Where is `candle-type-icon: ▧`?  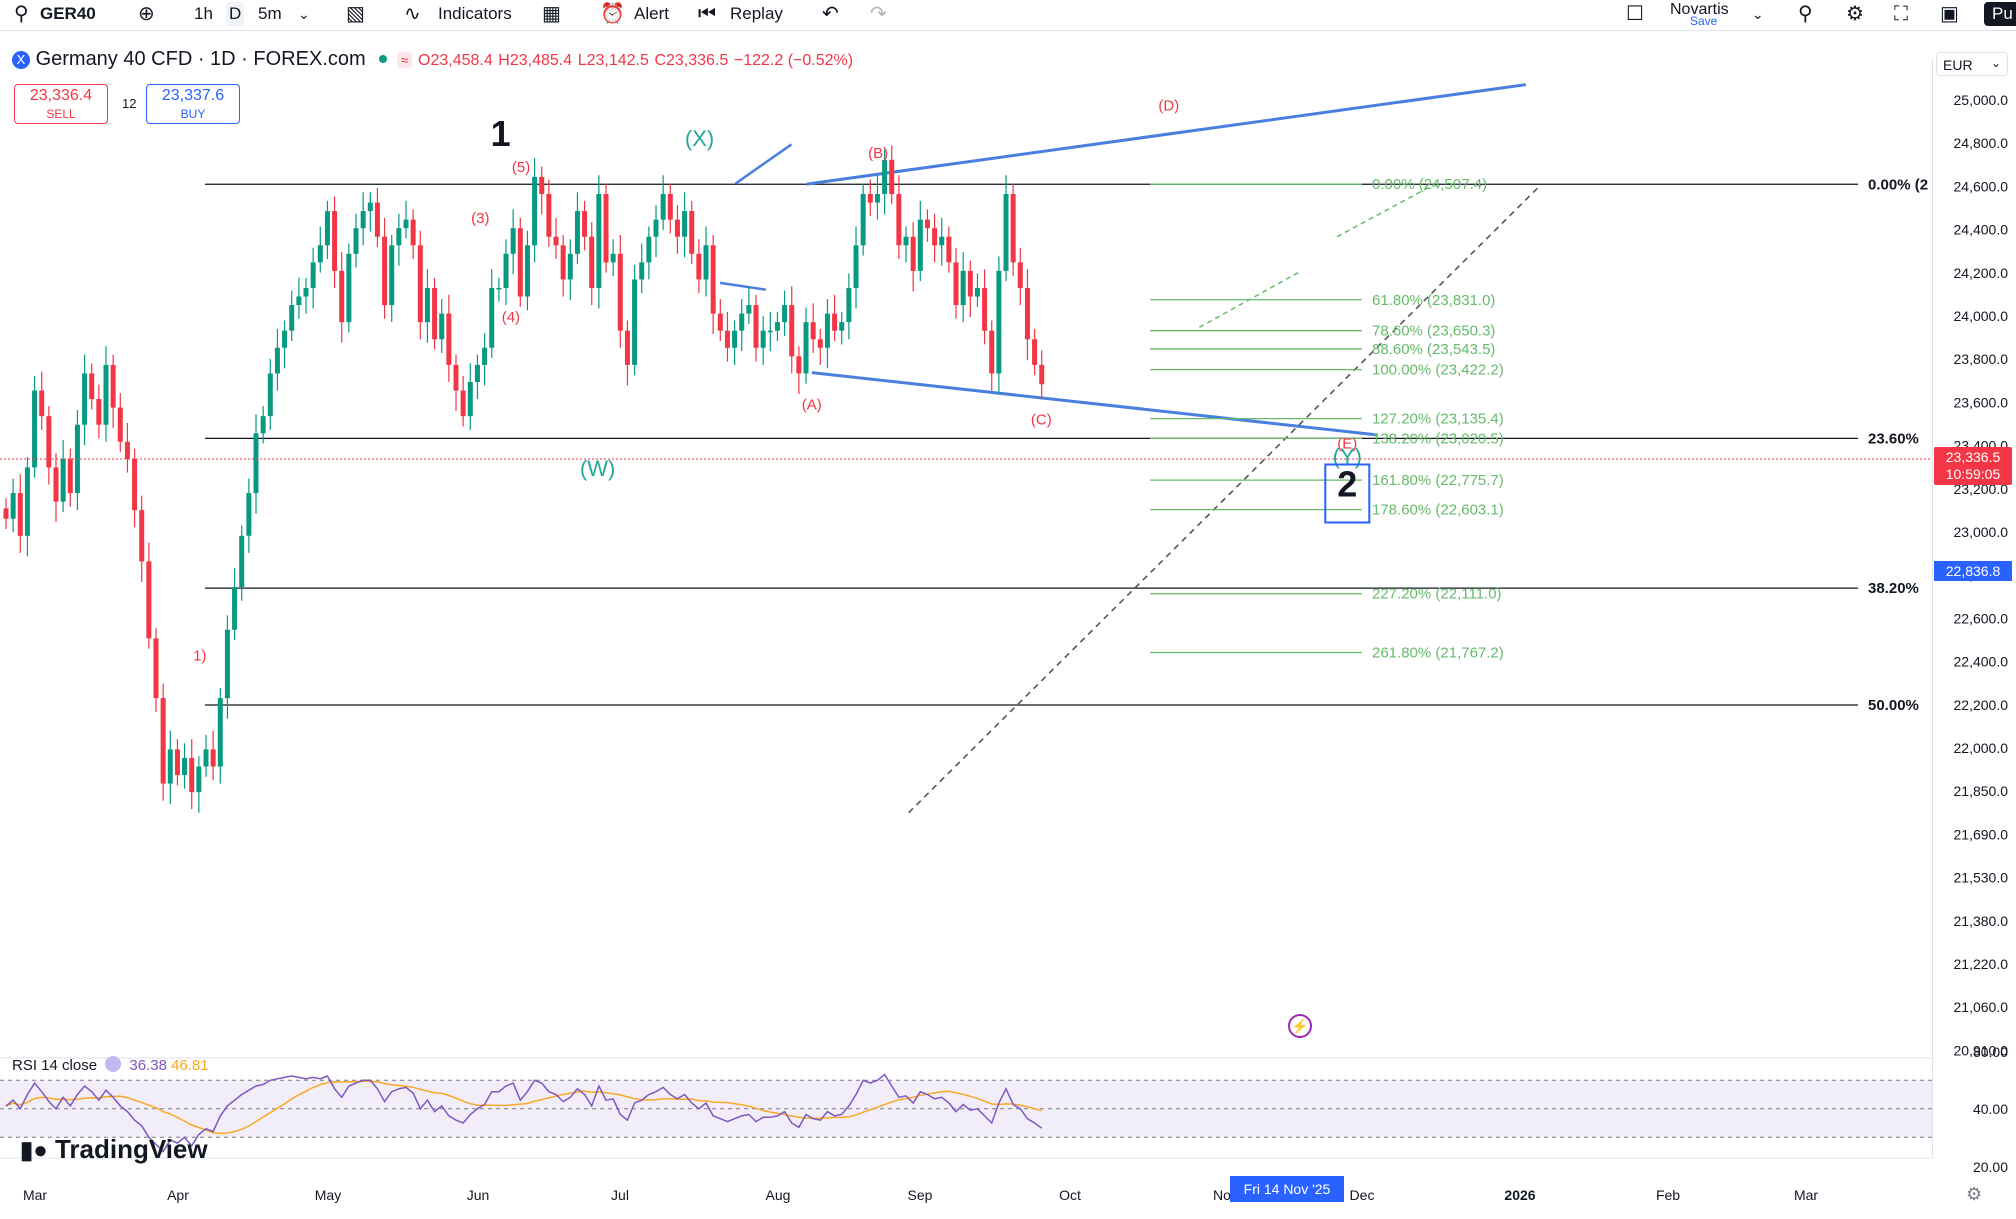
candle-type-icon: ▧ is located at coordinates (355, 14).